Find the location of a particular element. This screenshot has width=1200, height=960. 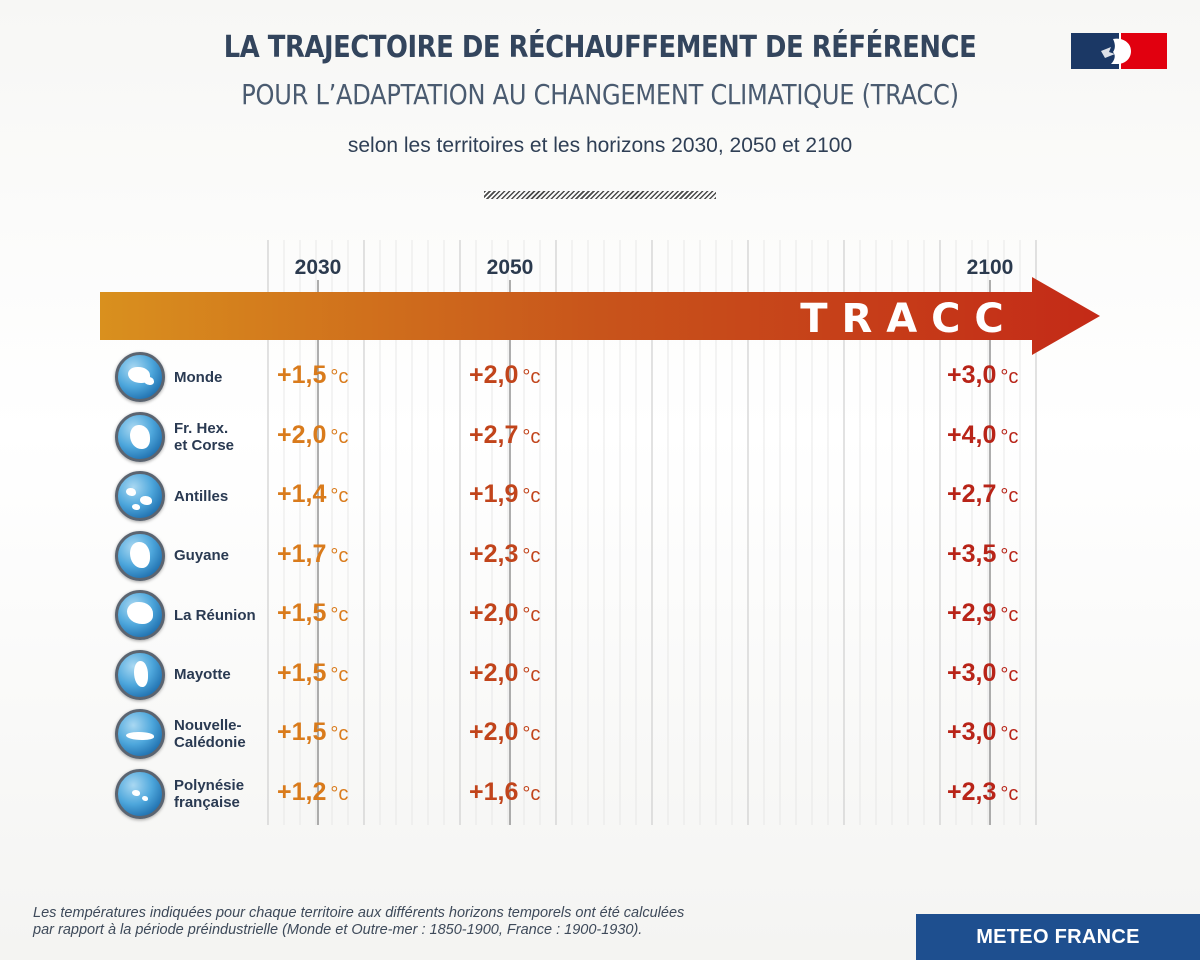

guyane-map-icon is located at coordinates (140, 555).